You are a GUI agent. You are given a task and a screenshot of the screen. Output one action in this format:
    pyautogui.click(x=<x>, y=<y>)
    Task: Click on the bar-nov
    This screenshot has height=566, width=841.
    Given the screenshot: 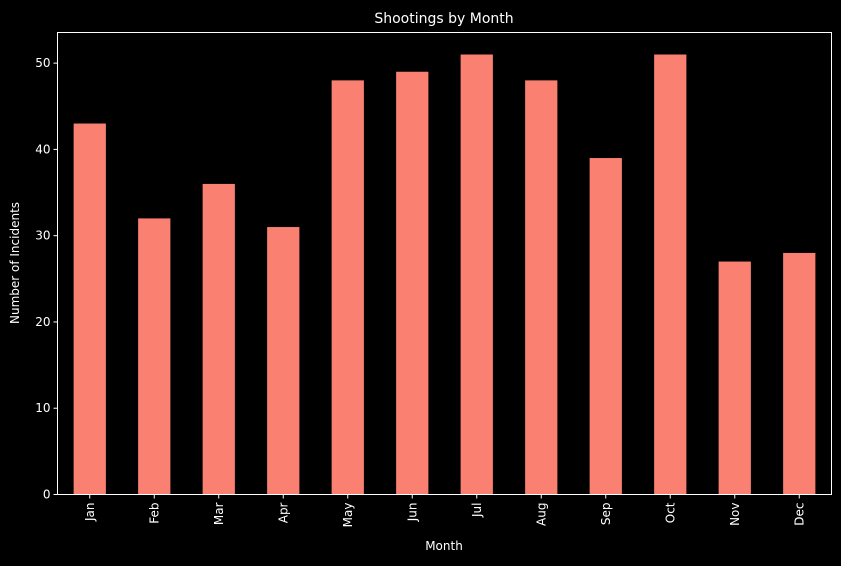 What is the action you would take?
    pyautogui.click(x=734, y=378)
    